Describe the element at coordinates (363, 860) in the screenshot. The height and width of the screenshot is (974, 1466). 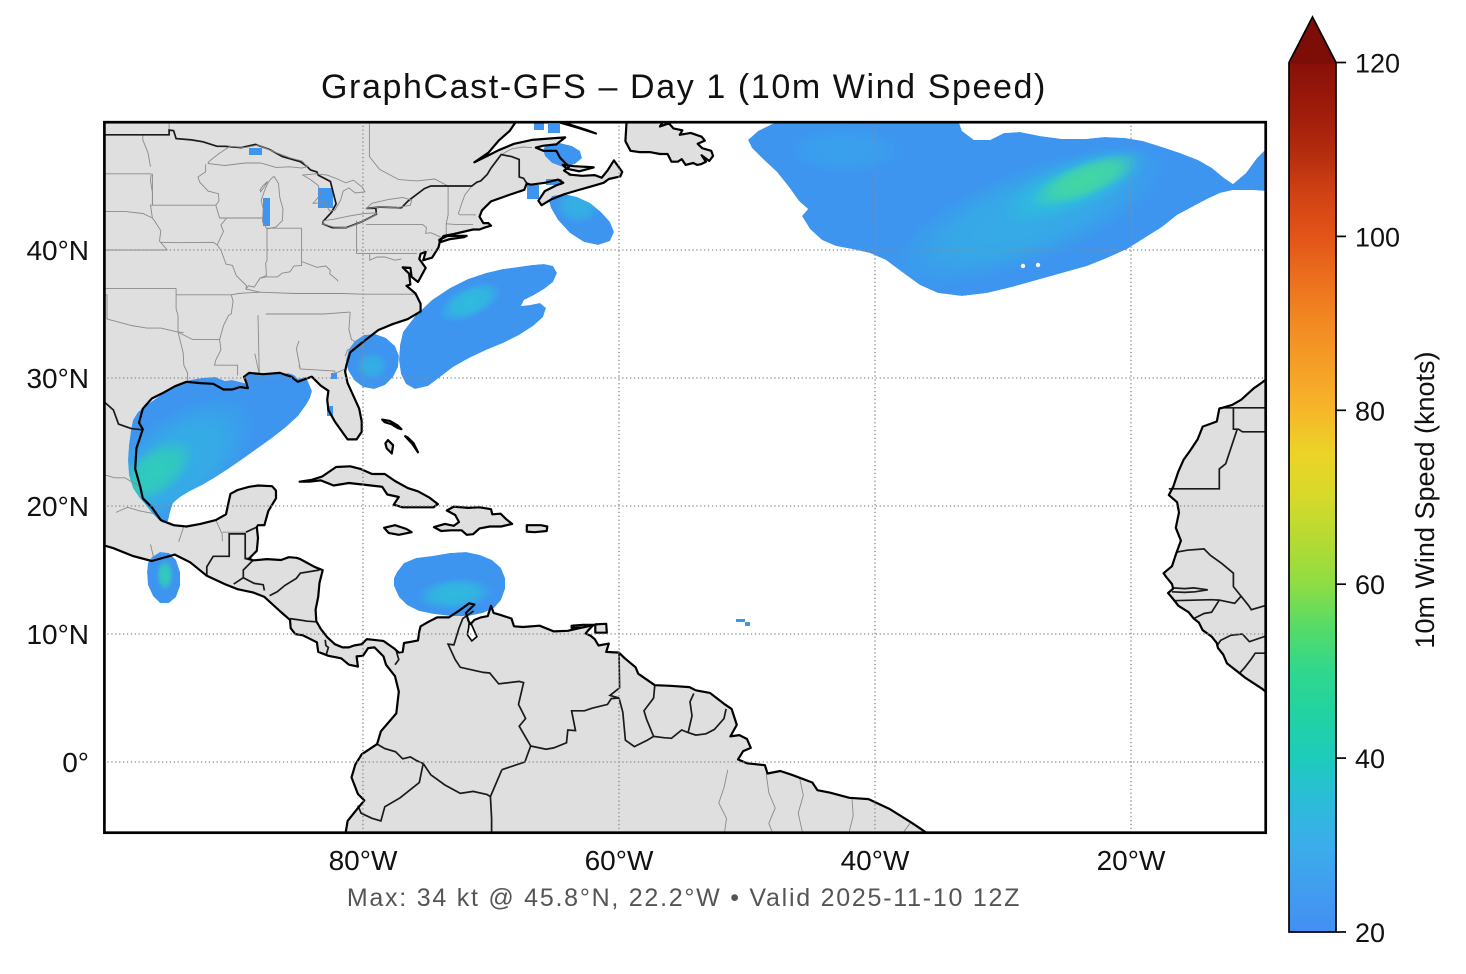
I see `svg-text: 80°W` at that location.